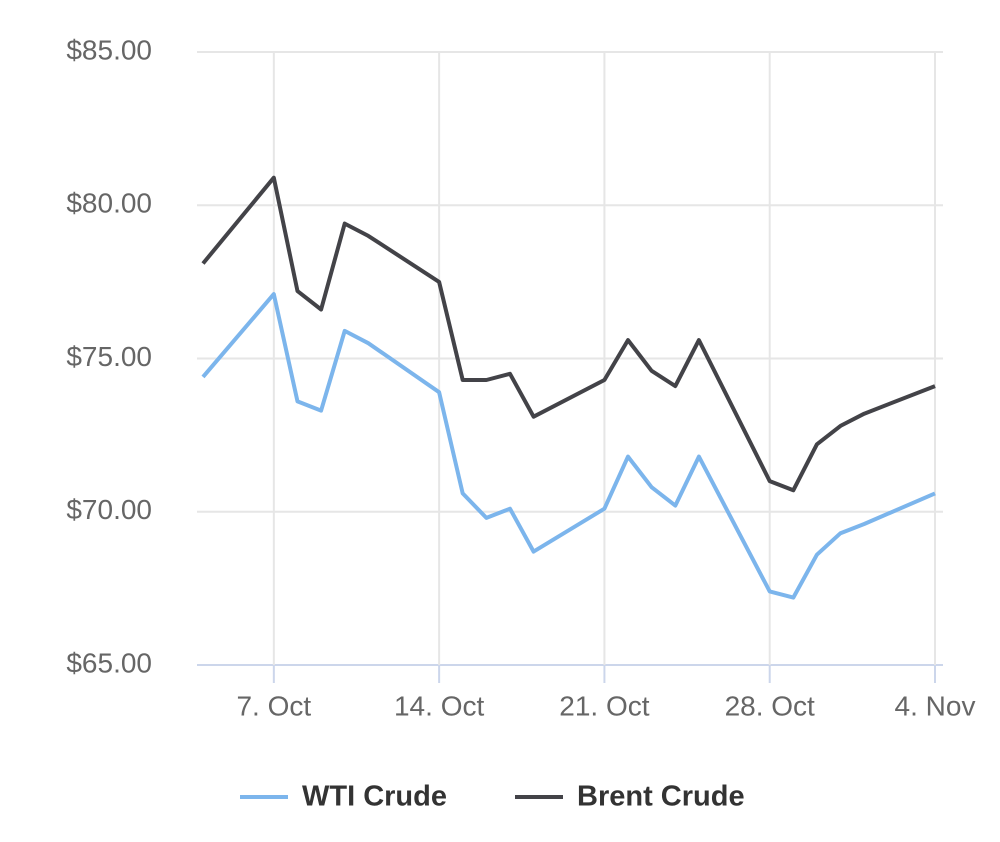 The width and height of the screenshot is (1000, 842). I want to click on x-tick-label: 7. Oct, so click(273, 705).